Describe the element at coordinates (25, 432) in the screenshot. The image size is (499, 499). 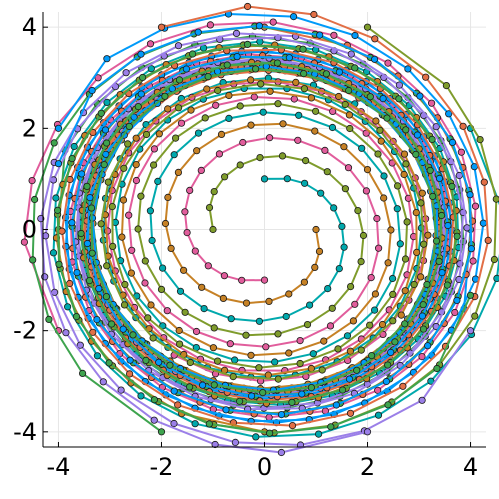
I see `y-tick-label: -4` at that location.